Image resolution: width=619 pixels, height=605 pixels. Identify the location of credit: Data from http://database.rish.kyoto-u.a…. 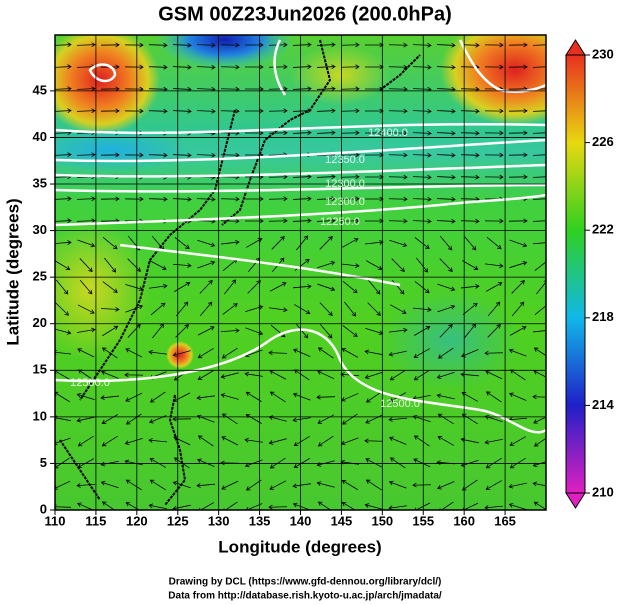
(305, 596).